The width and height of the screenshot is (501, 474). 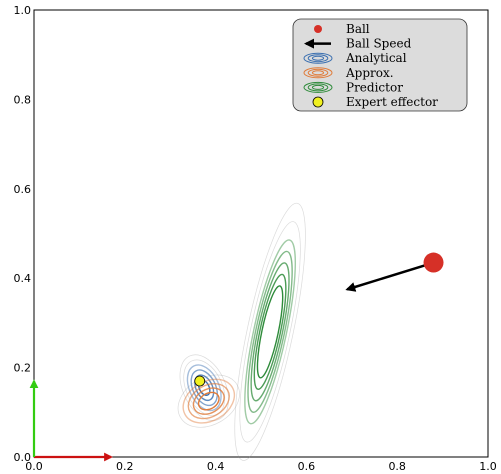 I want to click on y-tick-label: 0.0, so click(x=23, y=457).